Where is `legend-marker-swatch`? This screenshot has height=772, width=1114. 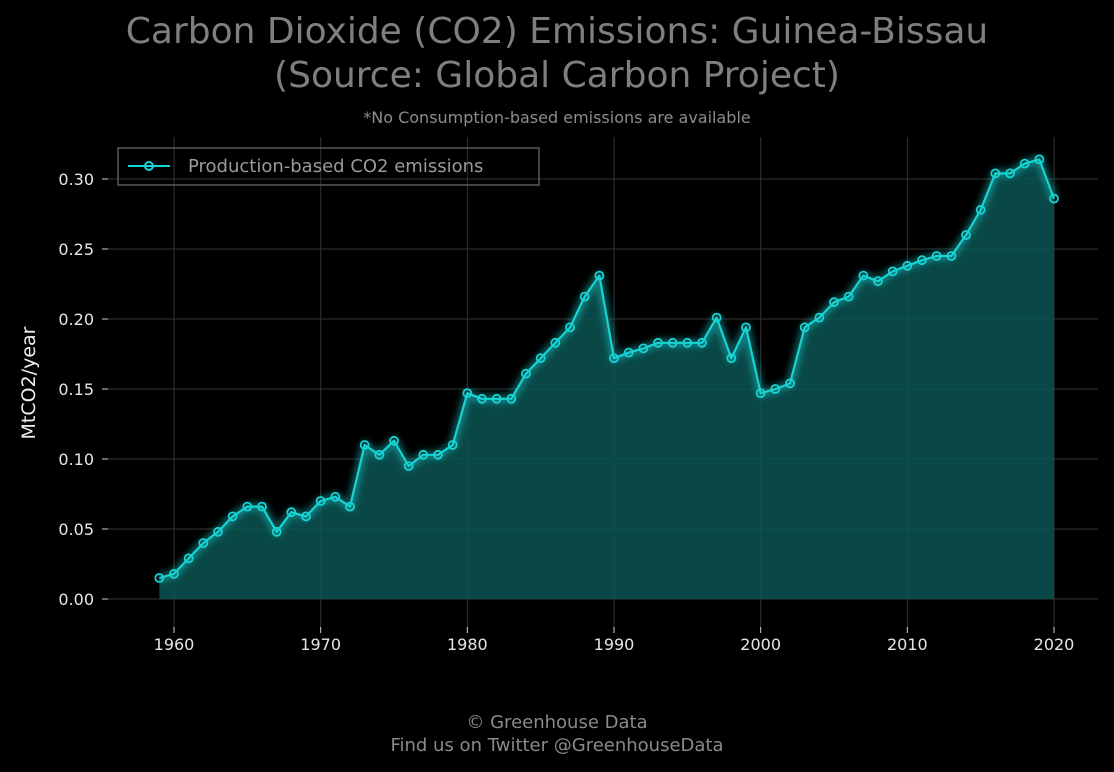 legend-marker-swatch is located at coordinates (149, 166).